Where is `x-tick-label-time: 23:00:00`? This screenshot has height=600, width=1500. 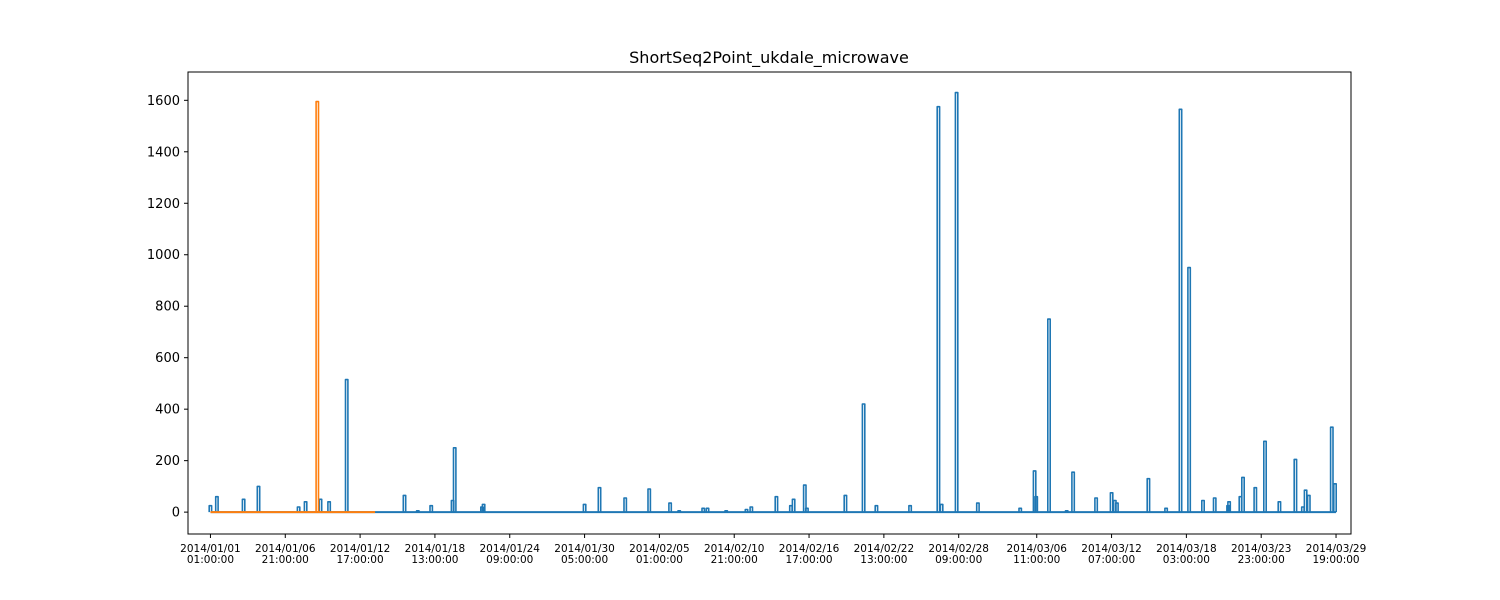 x-tick-label-time: 23:00:00 is located at coordinates (1261, 560).